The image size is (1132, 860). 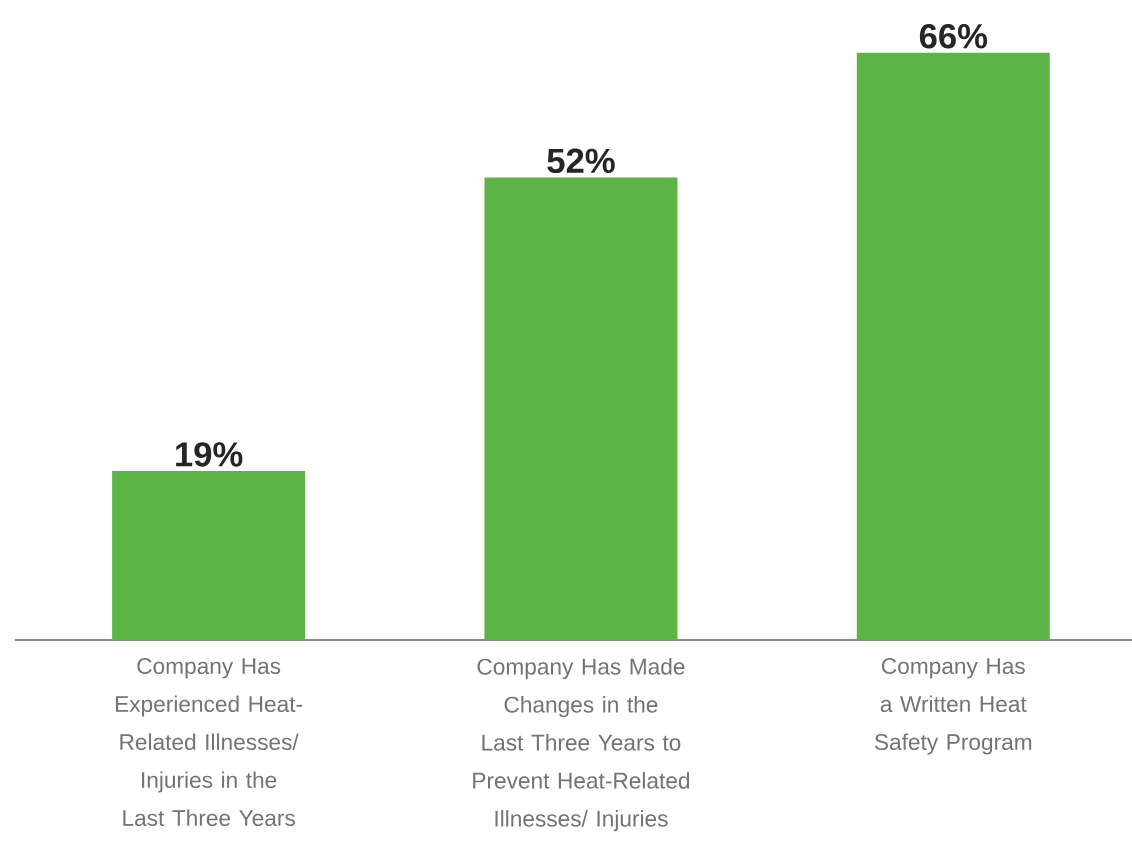 I want to click on data-label: 19%, so click(x=209, y=454).